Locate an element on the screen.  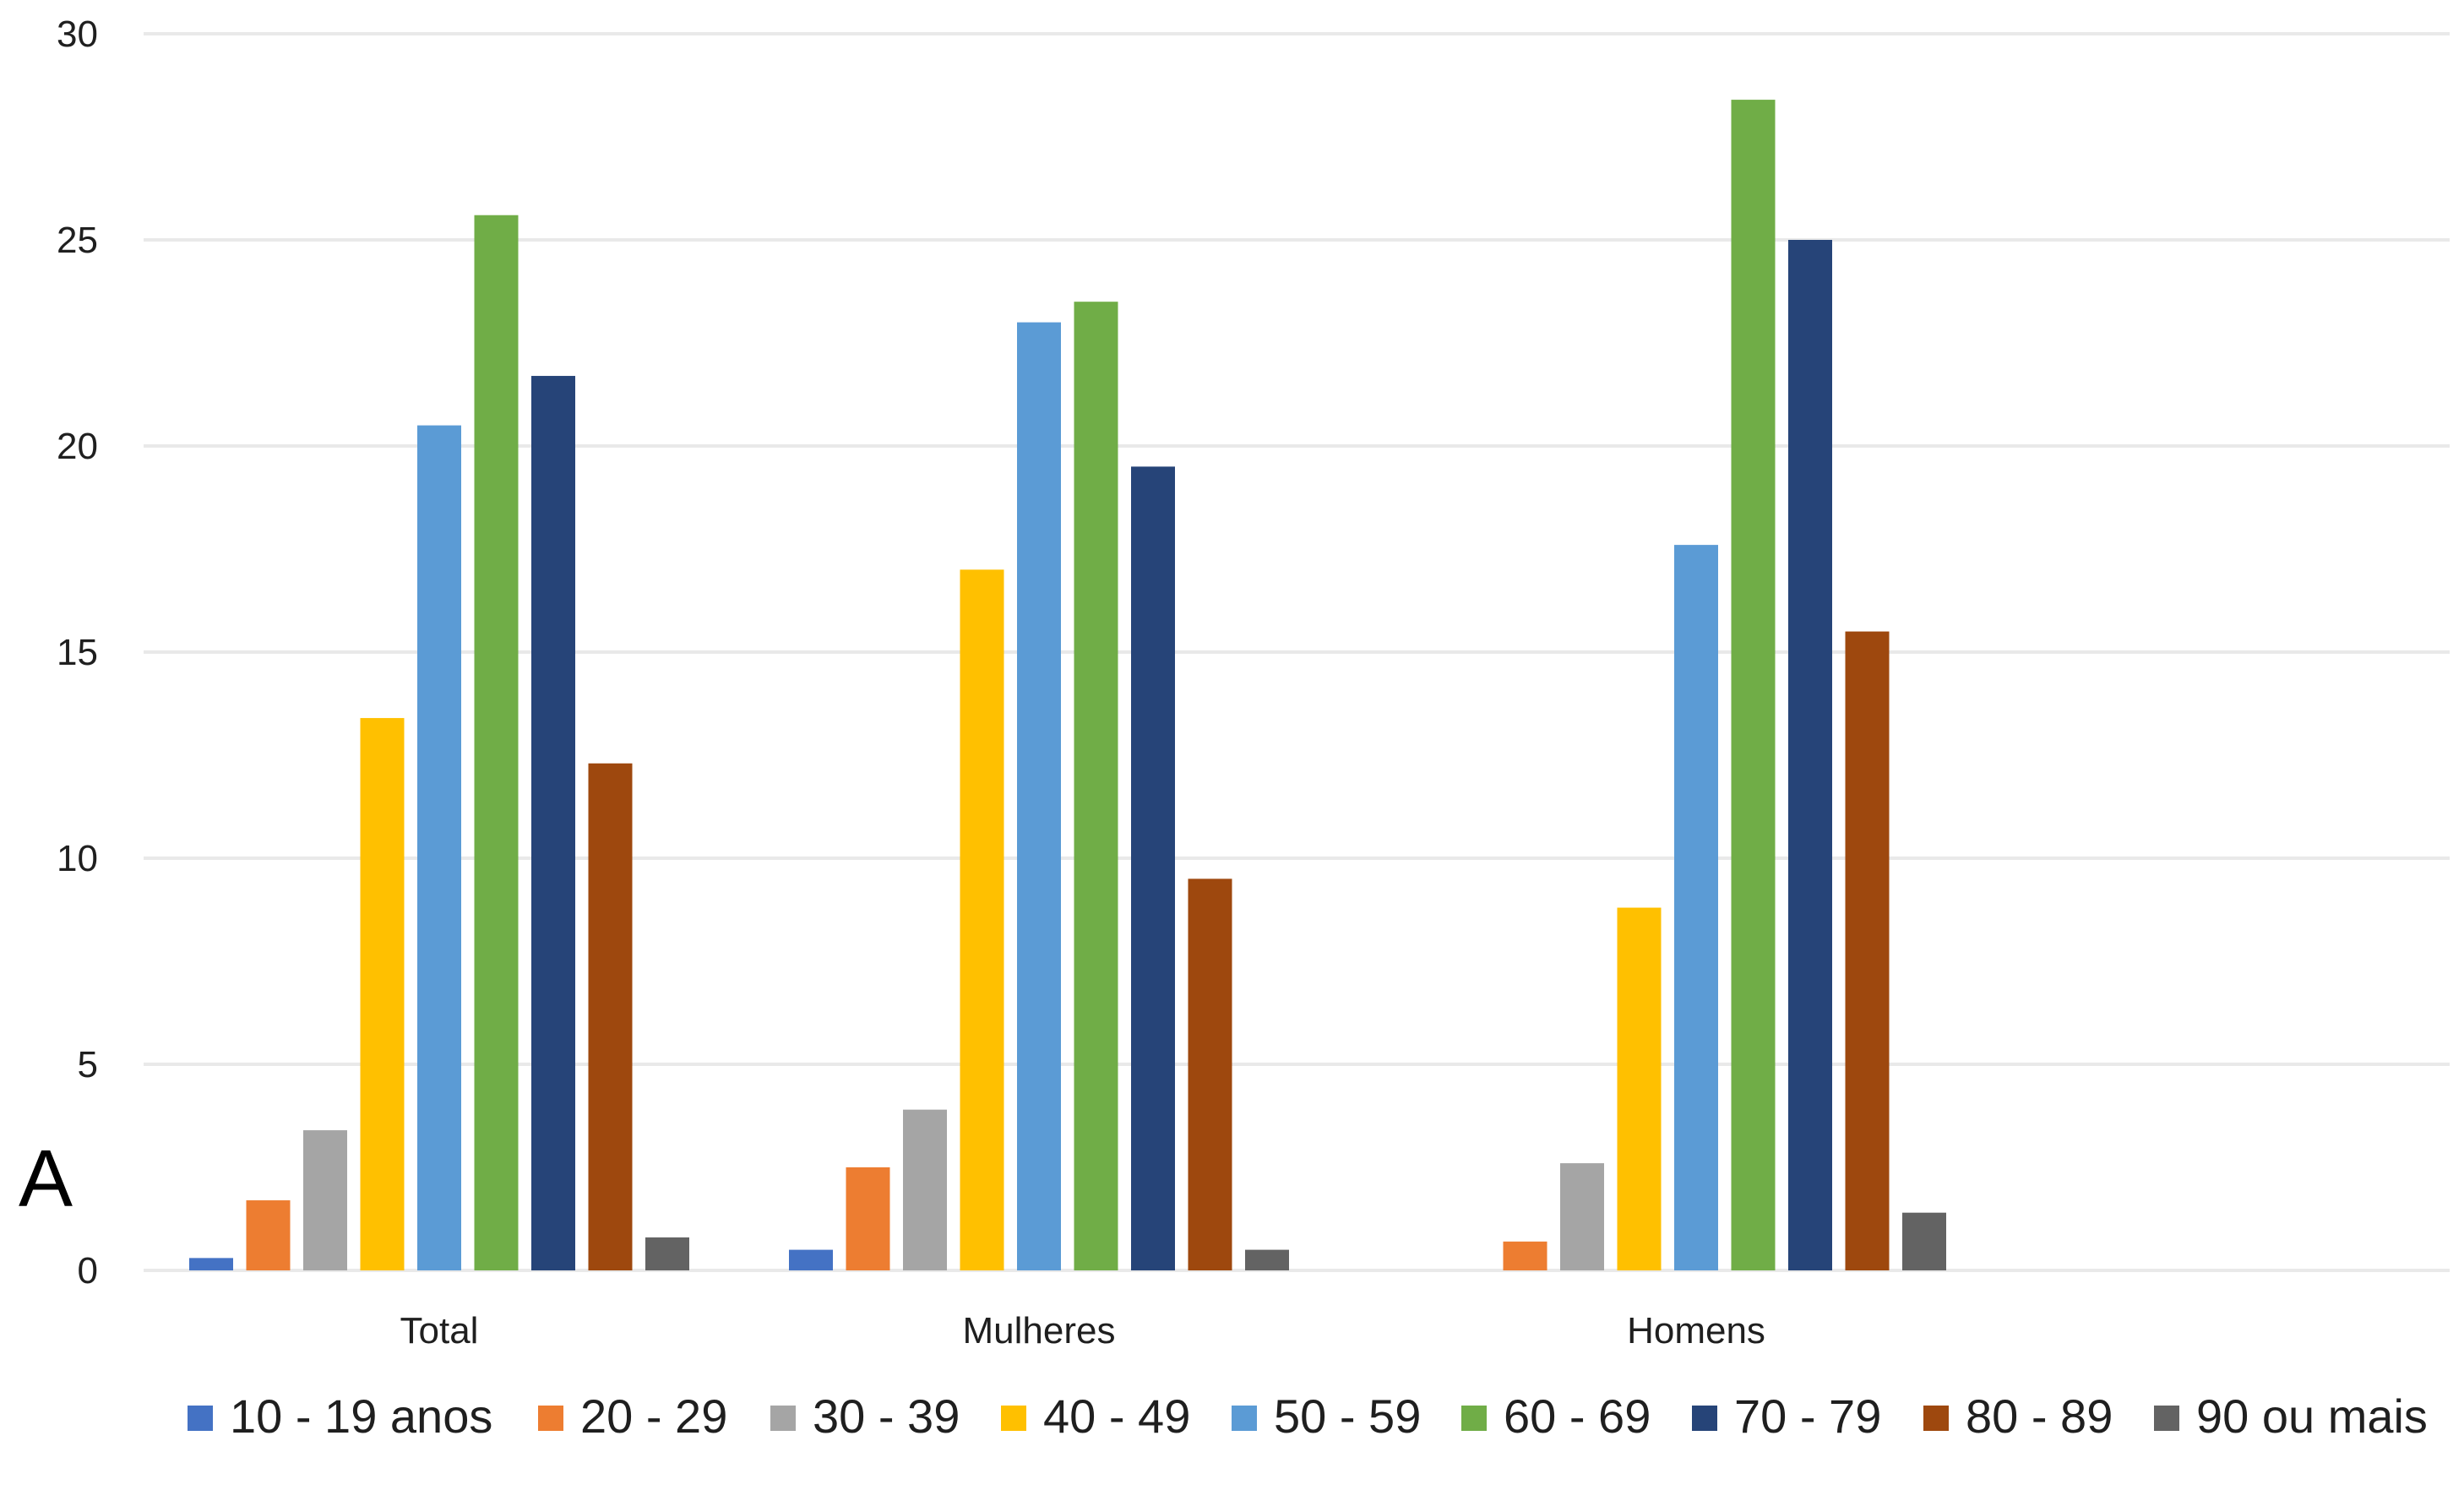
legend-label: 40 - 49 is located at coordinates (1116, 1416).